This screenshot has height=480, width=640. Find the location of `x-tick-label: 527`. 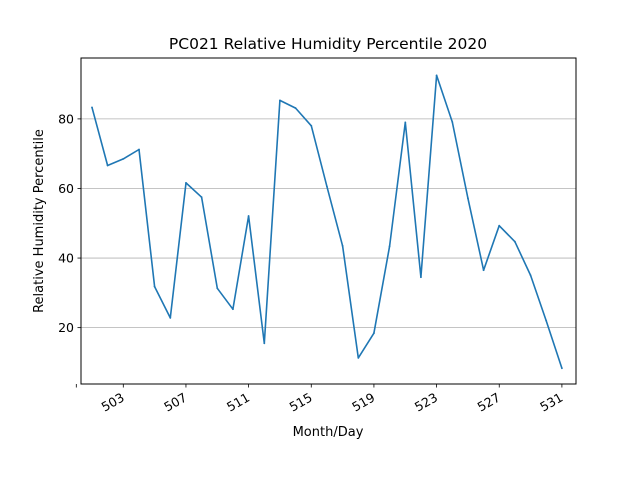

x-tick-label: 527 is located at coordinates (489, 402).